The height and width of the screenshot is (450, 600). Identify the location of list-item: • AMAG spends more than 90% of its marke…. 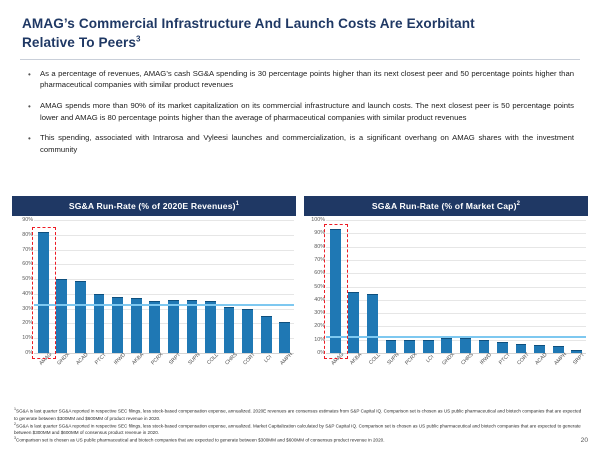
(300, 111).